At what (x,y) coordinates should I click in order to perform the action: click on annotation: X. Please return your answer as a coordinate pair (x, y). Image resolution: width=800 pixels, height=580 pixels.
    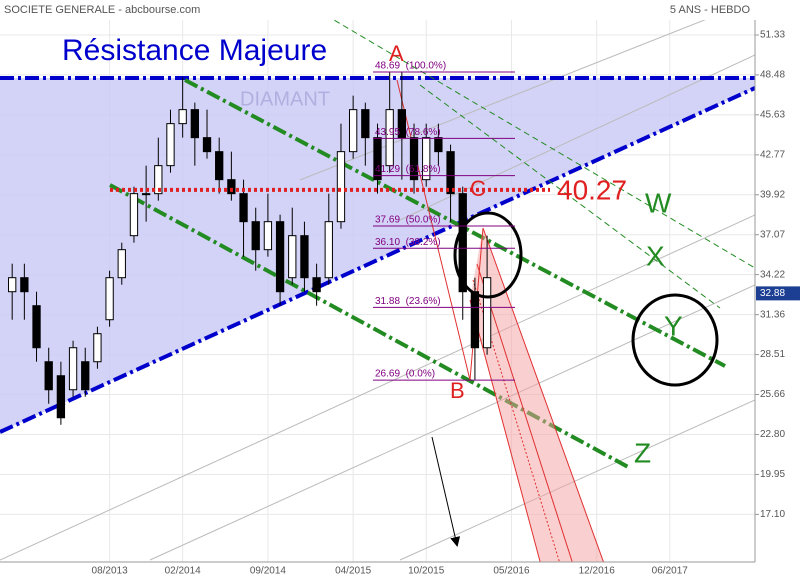
    Looking at the image, I should click on (655, 255).